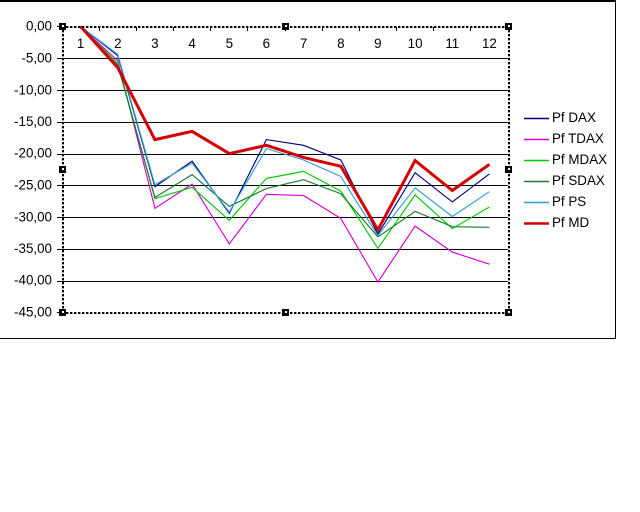 Image resolution: width=640 pixels, height=512 pixels. Describe the element at coordinates (33, 248) in the screenshot. I see `svg-text: -35,00` at that location.